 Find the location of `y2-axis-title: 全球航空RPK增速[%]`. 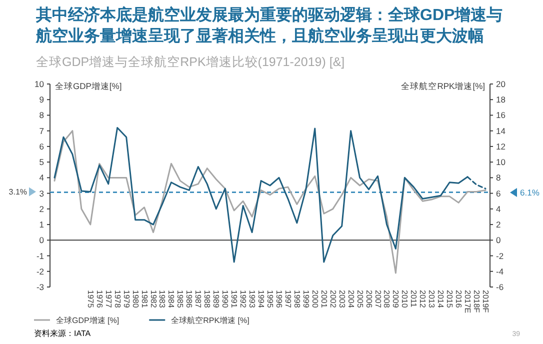

y2-axis-title: 全球航空RPK增速[%] is located at coordinates (443, 86).